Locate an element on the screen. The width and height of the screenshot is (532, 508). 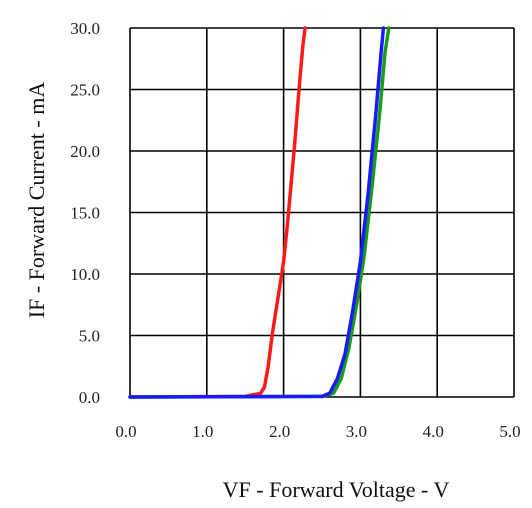
y-tick-label: 15.0 is located at coordinates (85, 213).